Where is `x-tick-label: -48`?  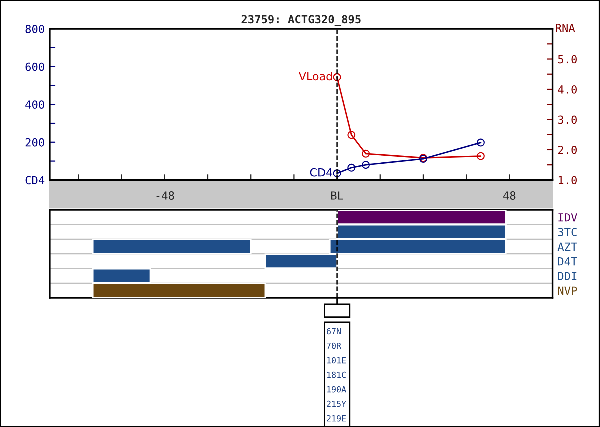
x-tick-label: -48 is located at coordinates (165, 196).